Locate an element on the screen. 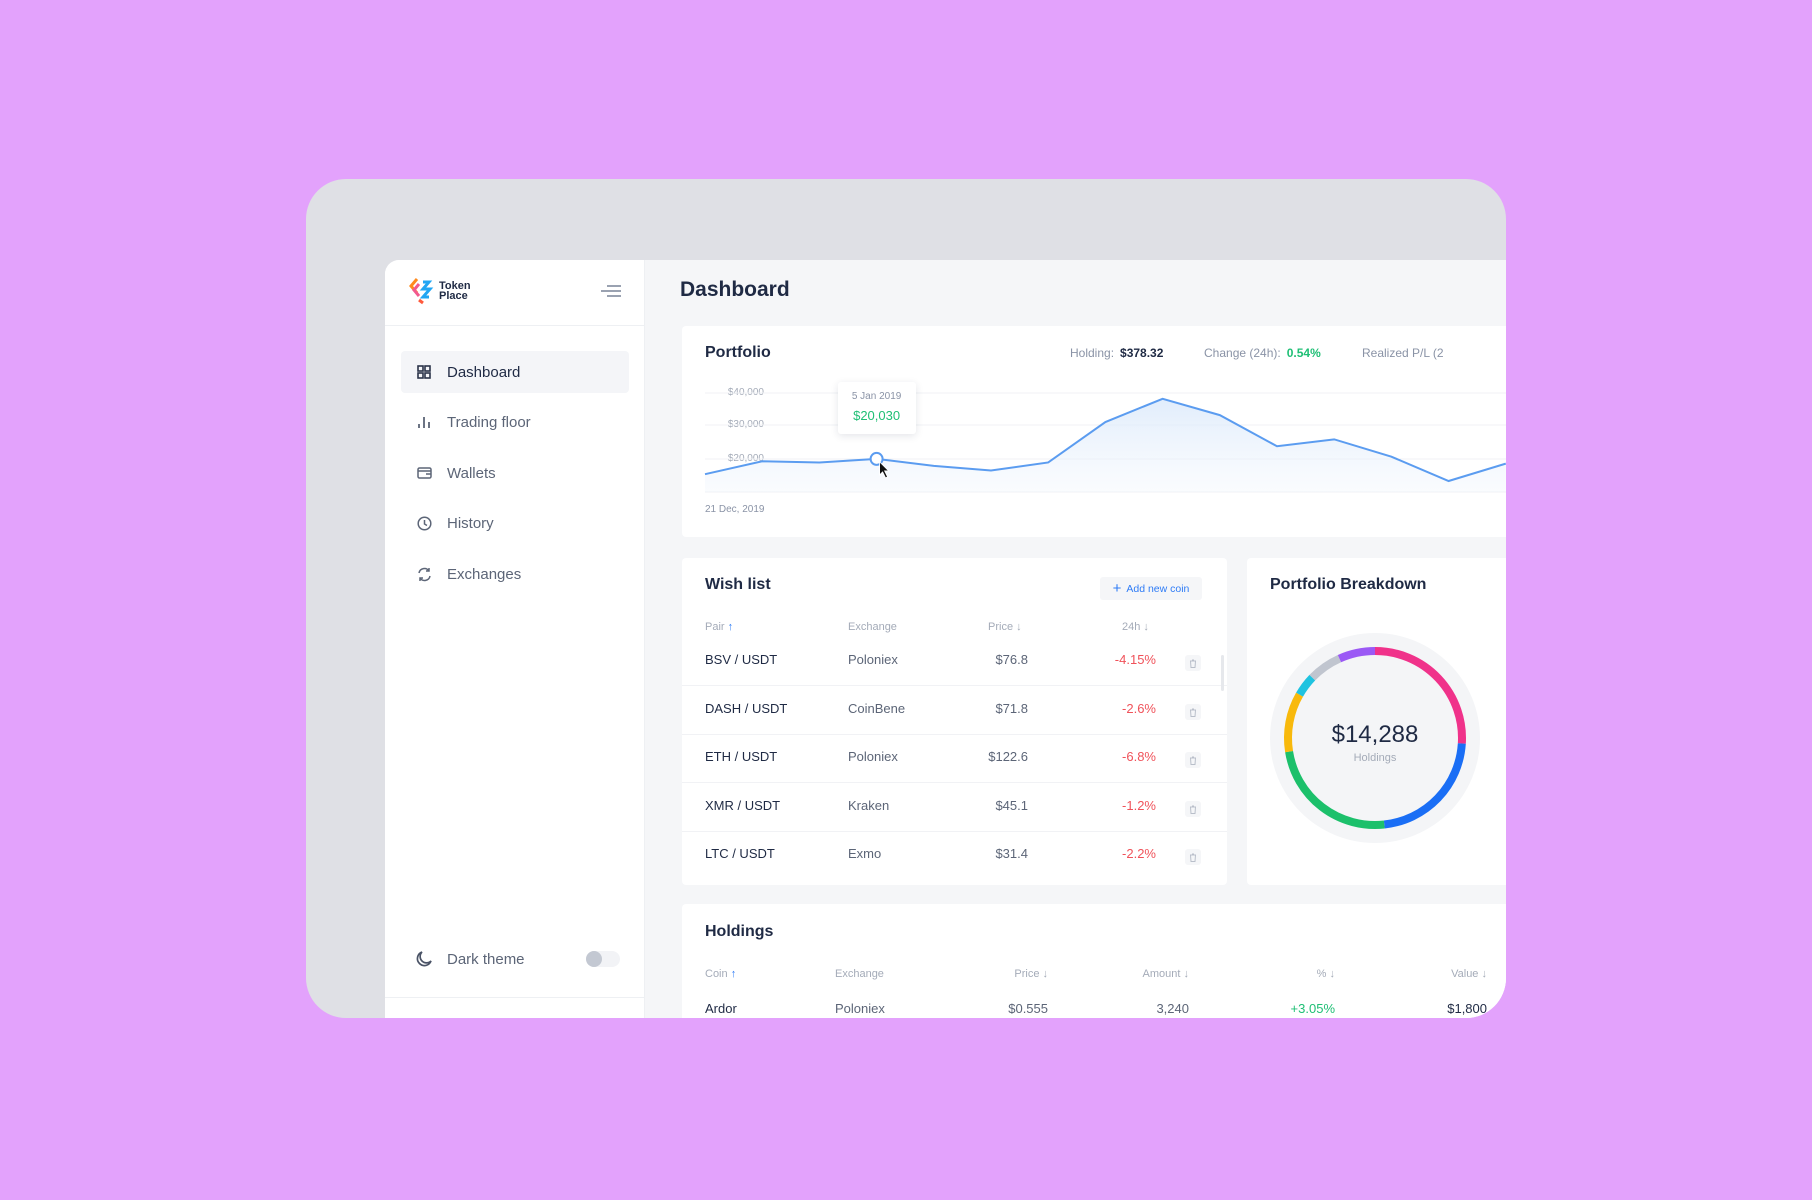 This screenshot has width=1812, height=1200. change-value: 0.54% is located at coordinates (1303, 353).